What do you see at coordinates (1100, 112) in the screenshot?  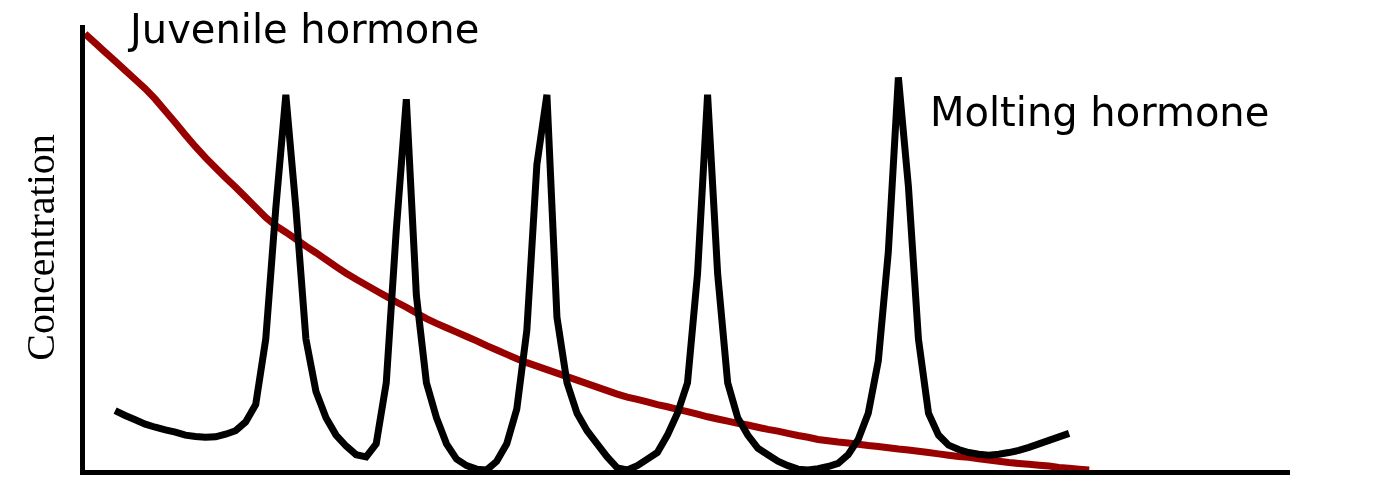 I see `series-label: Molting hormone` at bounding box center [1100, 112].